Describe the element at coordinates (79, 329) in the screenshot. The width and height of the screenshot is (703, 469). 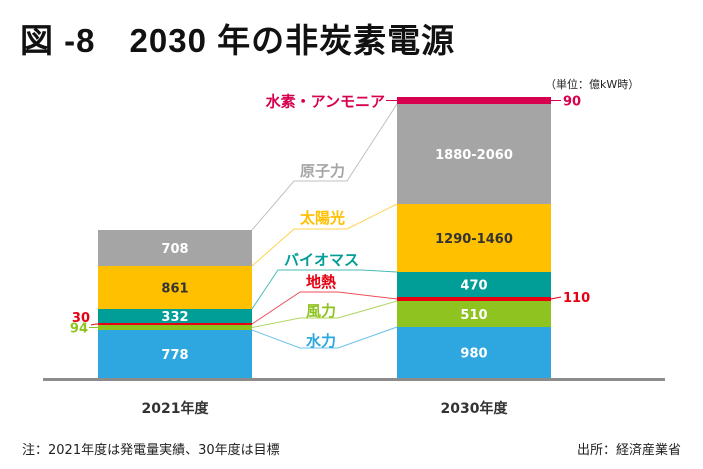
I see `value-label-outside: 94` at that location.